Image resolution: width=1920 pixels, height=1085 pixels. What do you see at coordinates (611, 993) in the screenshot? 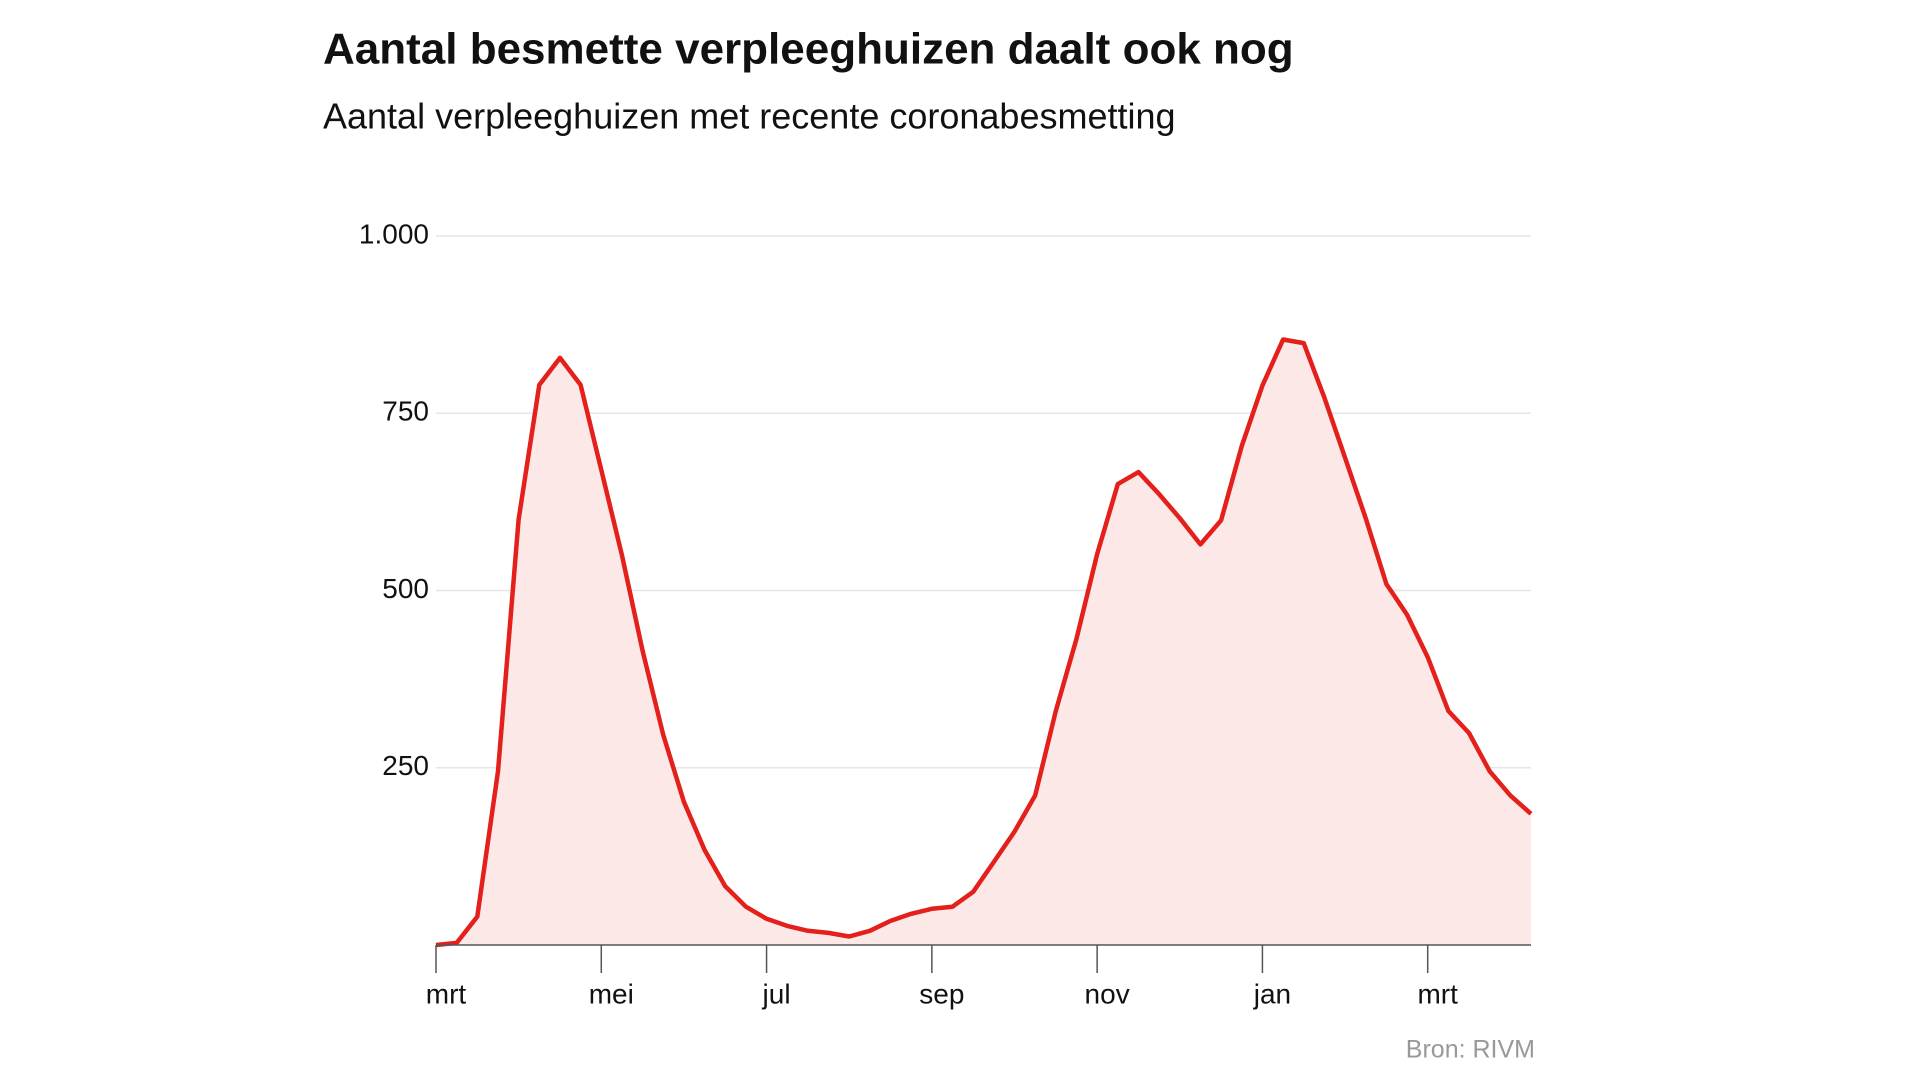
I see `x-tick-label: mei` at bounding box center [611, 993].